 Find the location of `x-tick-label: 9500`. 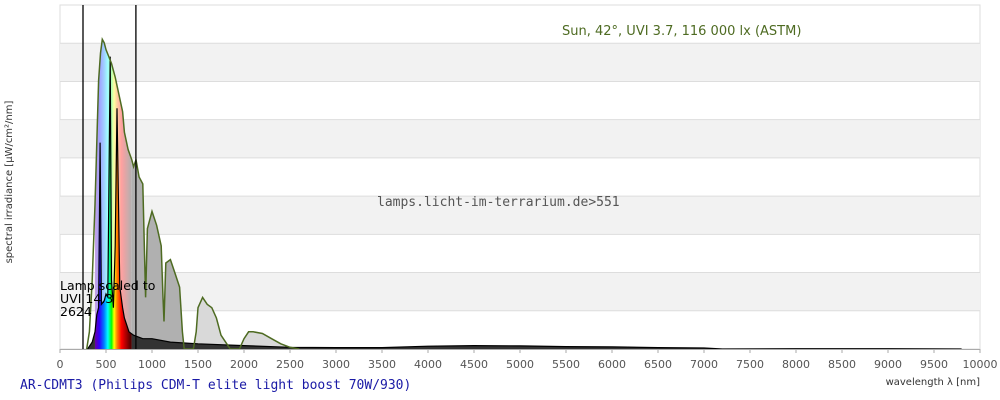

x-tick-label: 9500 is located at coordinates (934, 364).